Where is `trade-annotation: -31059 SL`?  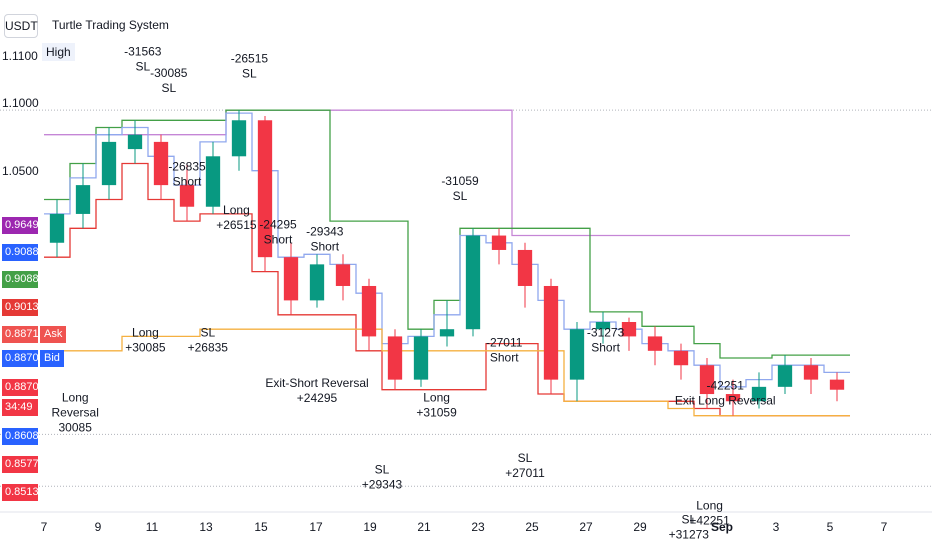 trade-annotation: -31059 SL is located at coordinates (460, 188).